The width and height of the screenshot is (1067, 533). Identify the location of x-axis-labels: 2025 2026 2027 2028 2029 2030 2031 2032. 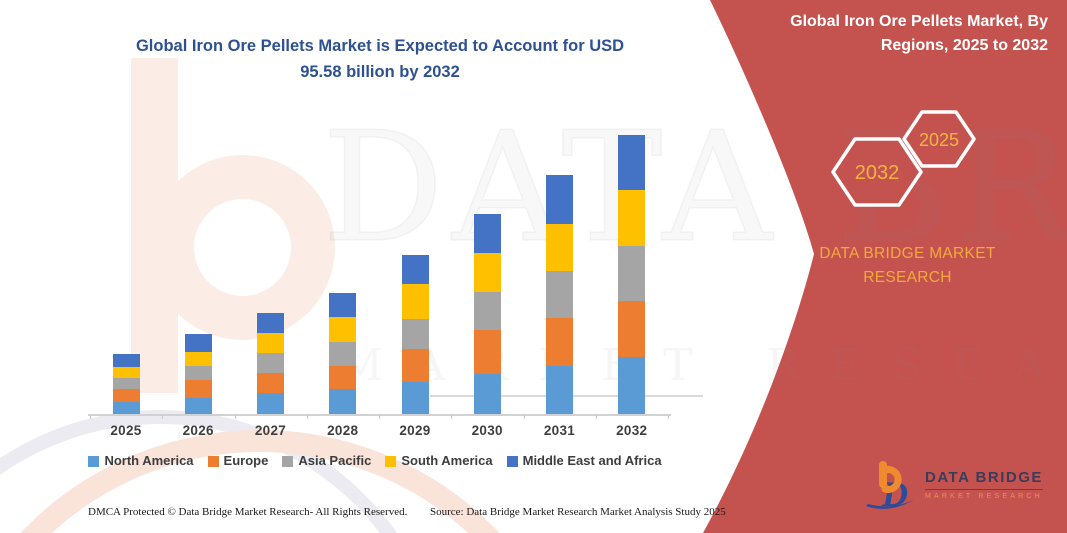
(379, 432).